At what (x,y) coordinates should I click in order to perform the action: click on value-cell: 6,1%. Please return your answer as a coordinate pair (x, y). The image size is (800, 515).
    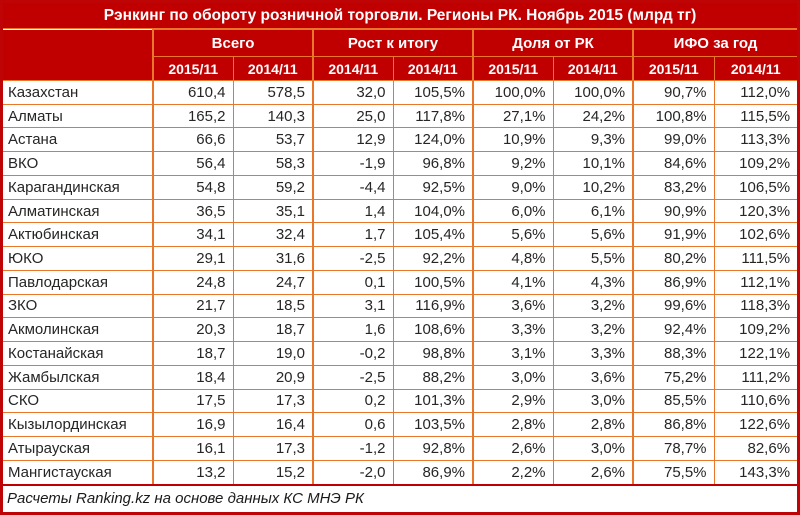
    Looking at the image, I should click on (593, 211).